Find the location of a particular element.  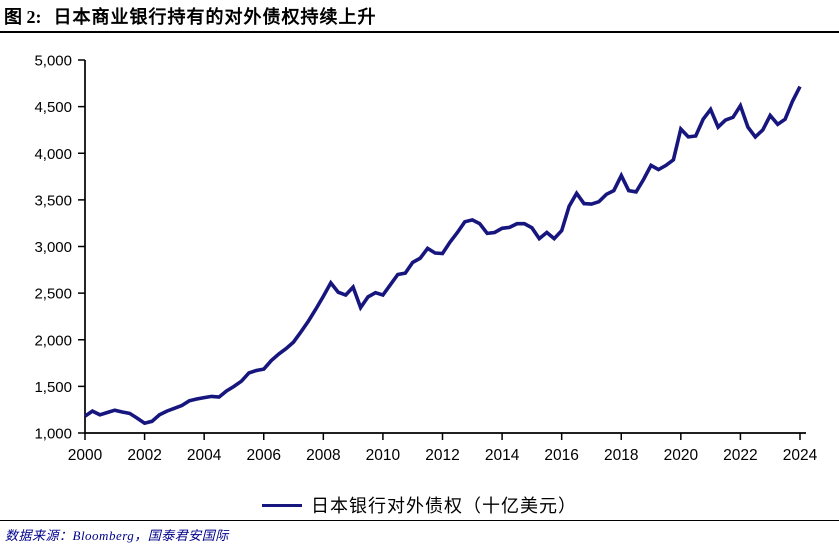

chart-title-text: 日本商业银行持有的对外债权持续上升 is located at coordinates (215, 17).